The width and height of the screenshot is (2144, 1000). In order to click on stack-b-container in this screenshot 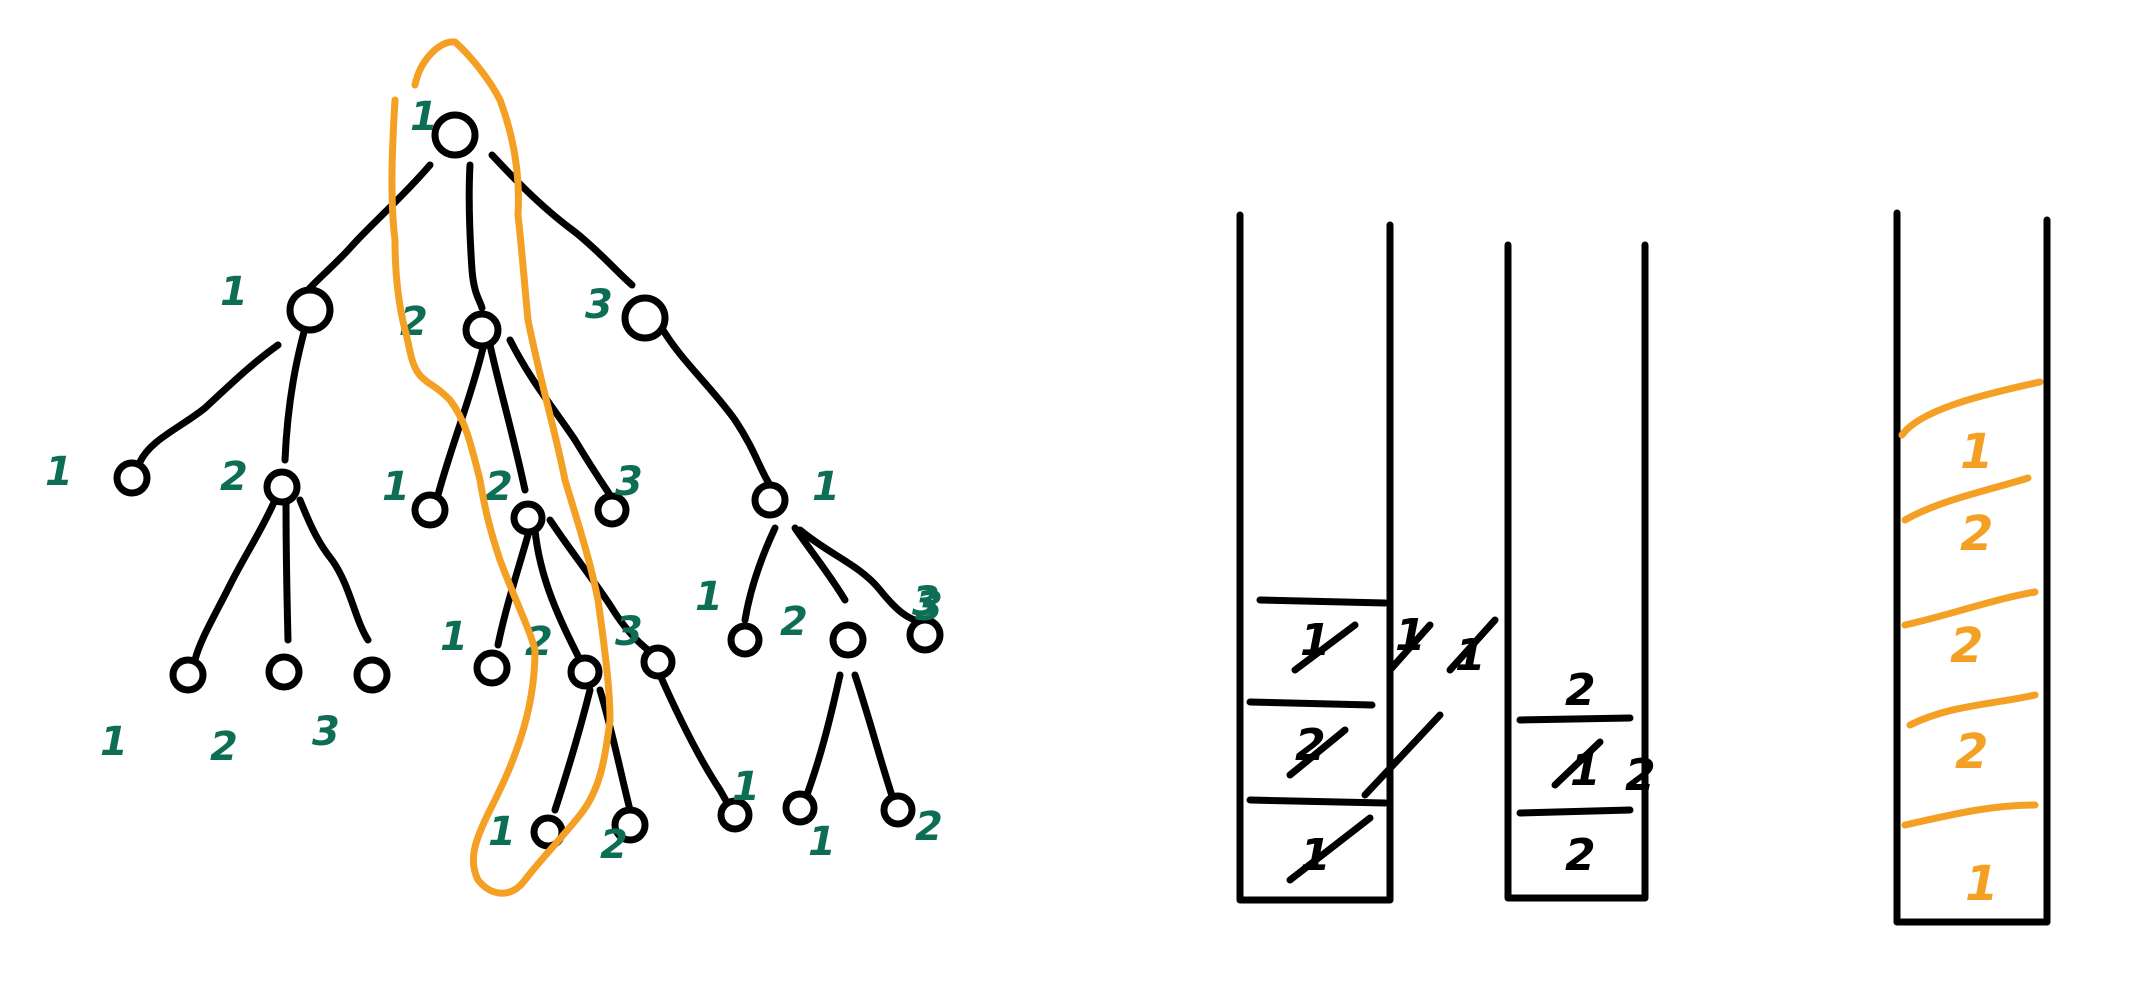, I will do `click(1576, 571)`.